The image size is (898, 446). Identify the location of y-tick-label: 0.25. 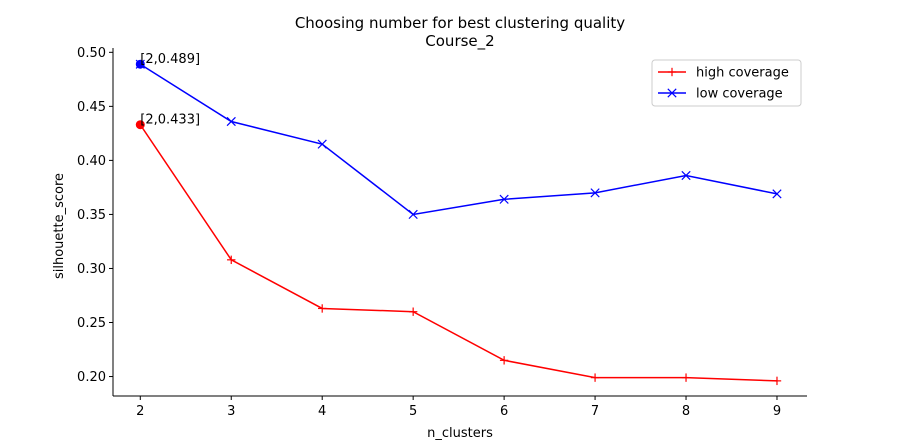
(91, 323).